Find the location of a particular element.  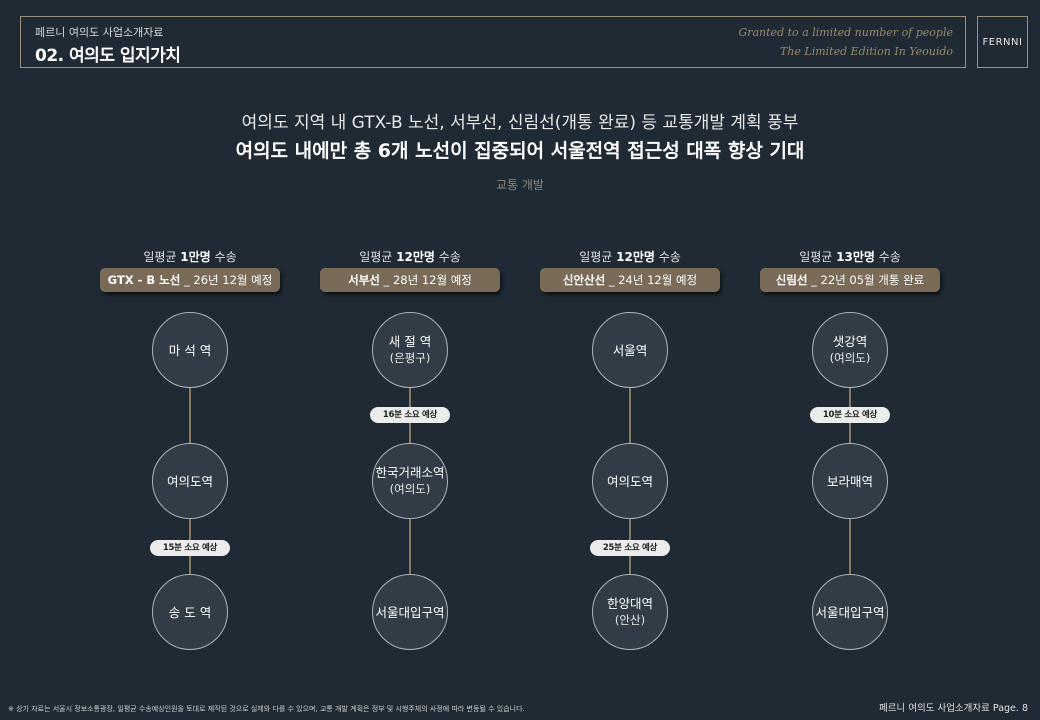

station-district: (안산) is located at coordinates (630, 620).